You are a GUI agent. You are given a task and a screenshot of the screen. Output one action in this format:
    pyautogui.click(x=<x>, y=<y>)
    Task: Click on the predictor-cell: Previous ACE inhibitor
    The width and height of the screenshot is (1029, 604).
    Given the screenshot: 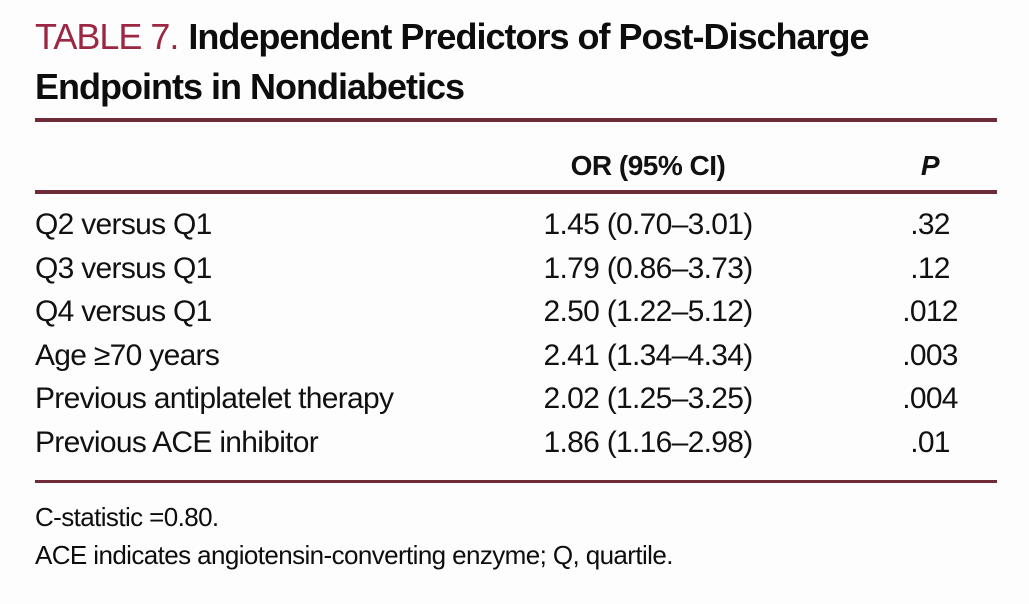 What is the action you would take?
    pyautogui.click(x=177, y=442)
    